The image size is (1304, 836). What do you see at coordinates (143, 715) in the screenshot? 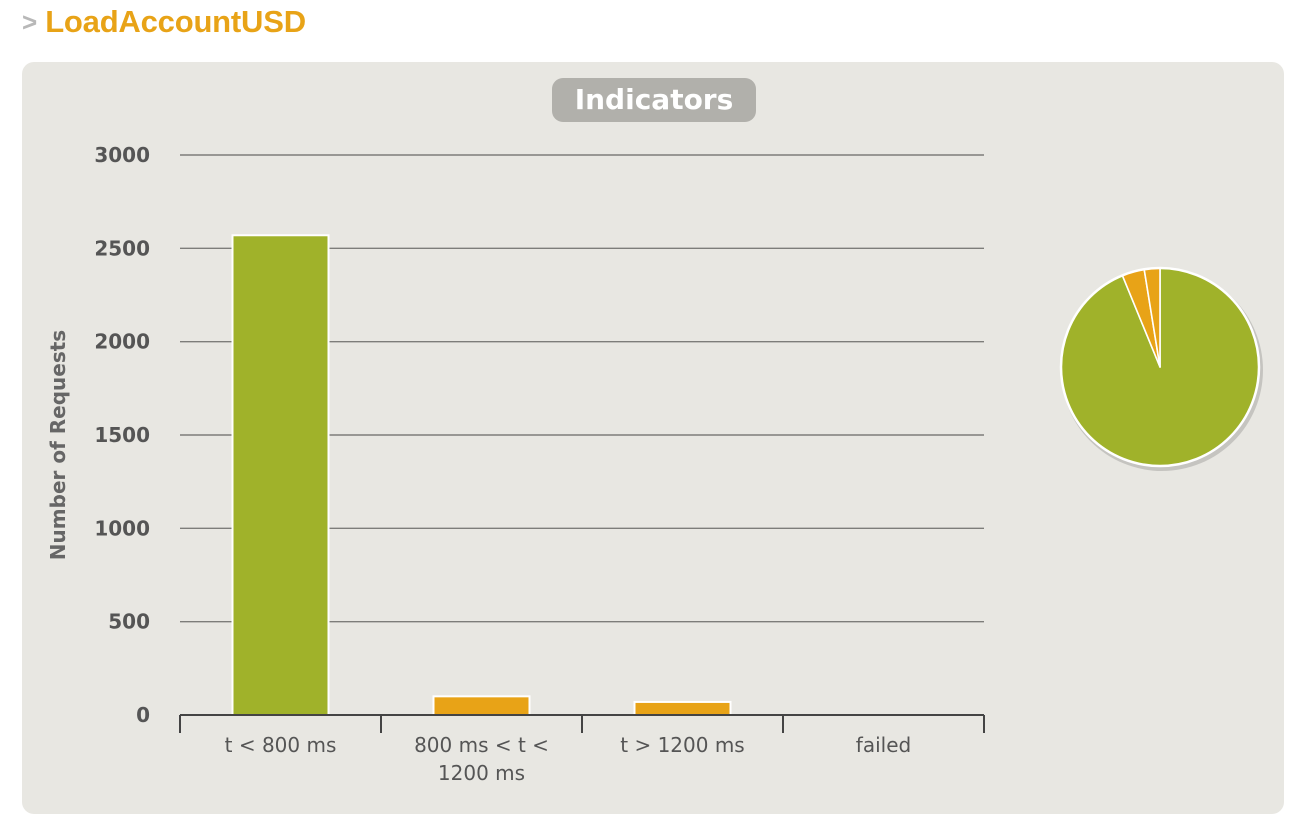
I see `y-tick-label: 0` at bounding box center [143, 715].